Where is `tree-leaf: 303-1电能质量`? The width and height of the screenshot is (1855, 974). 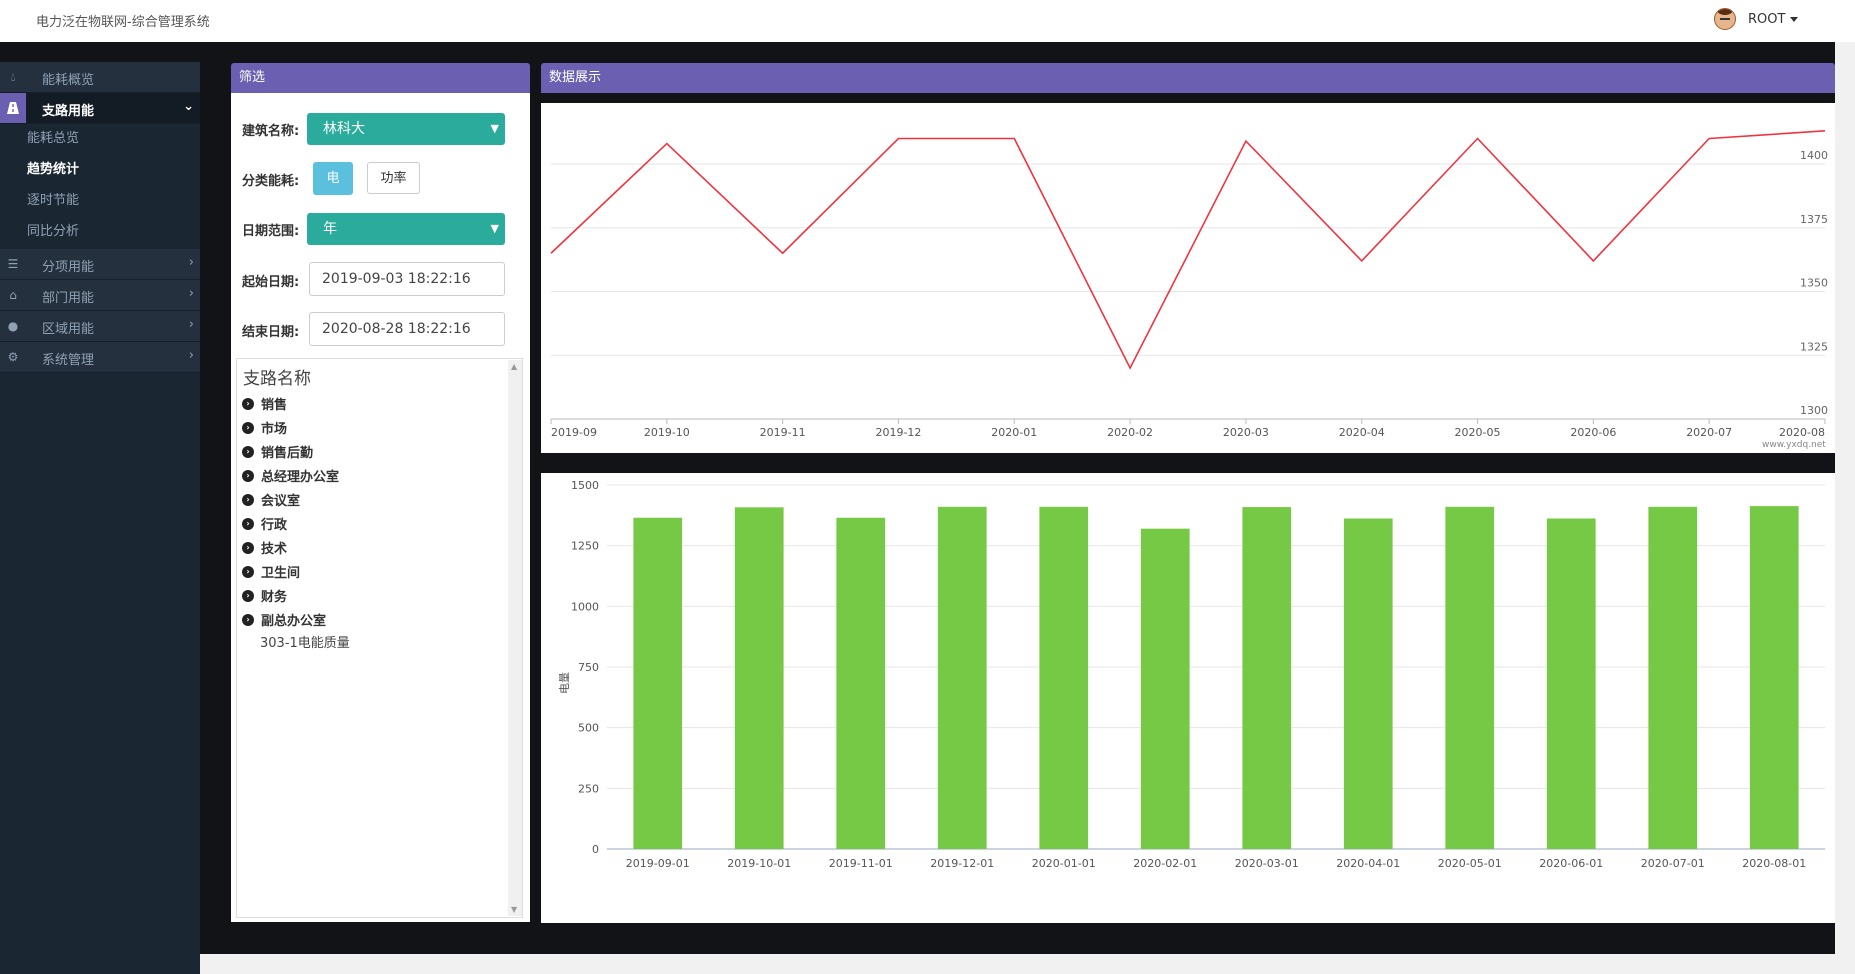
tree-leaf: 303-1电能质量 is located at coordinates (305, 643).